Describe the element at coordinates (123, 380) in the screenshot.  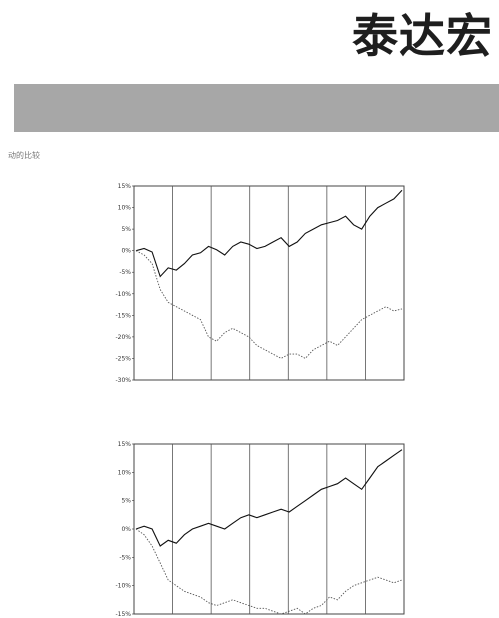
I see `y-tick-label: -30%` at that location.